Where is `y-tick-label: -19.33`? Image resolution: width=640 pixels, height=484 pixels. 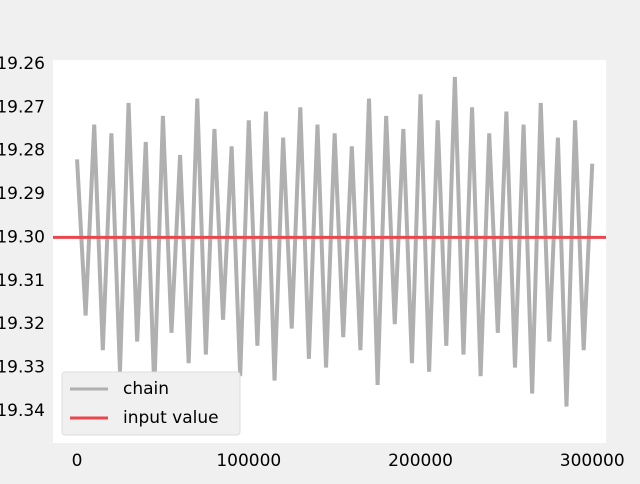
y-tick-label: -19.33 is located at coordinates (22, 368).